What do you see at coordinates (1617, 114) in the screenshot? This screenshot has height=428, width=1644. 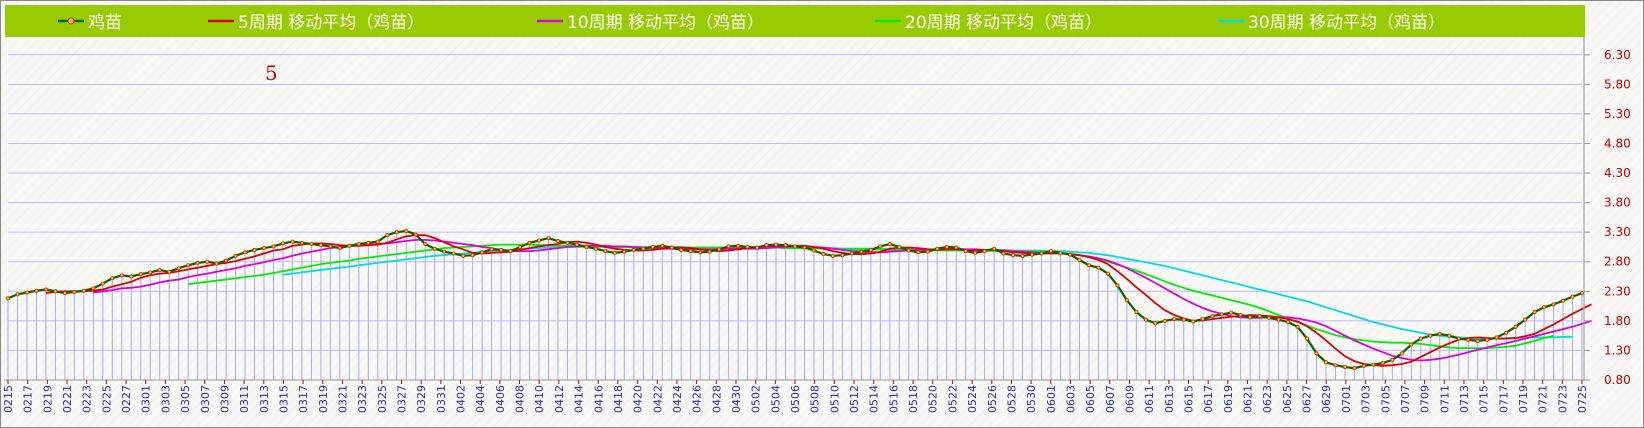 I see `y-tick-label: 5.30` at bounding box center [1617, 114].